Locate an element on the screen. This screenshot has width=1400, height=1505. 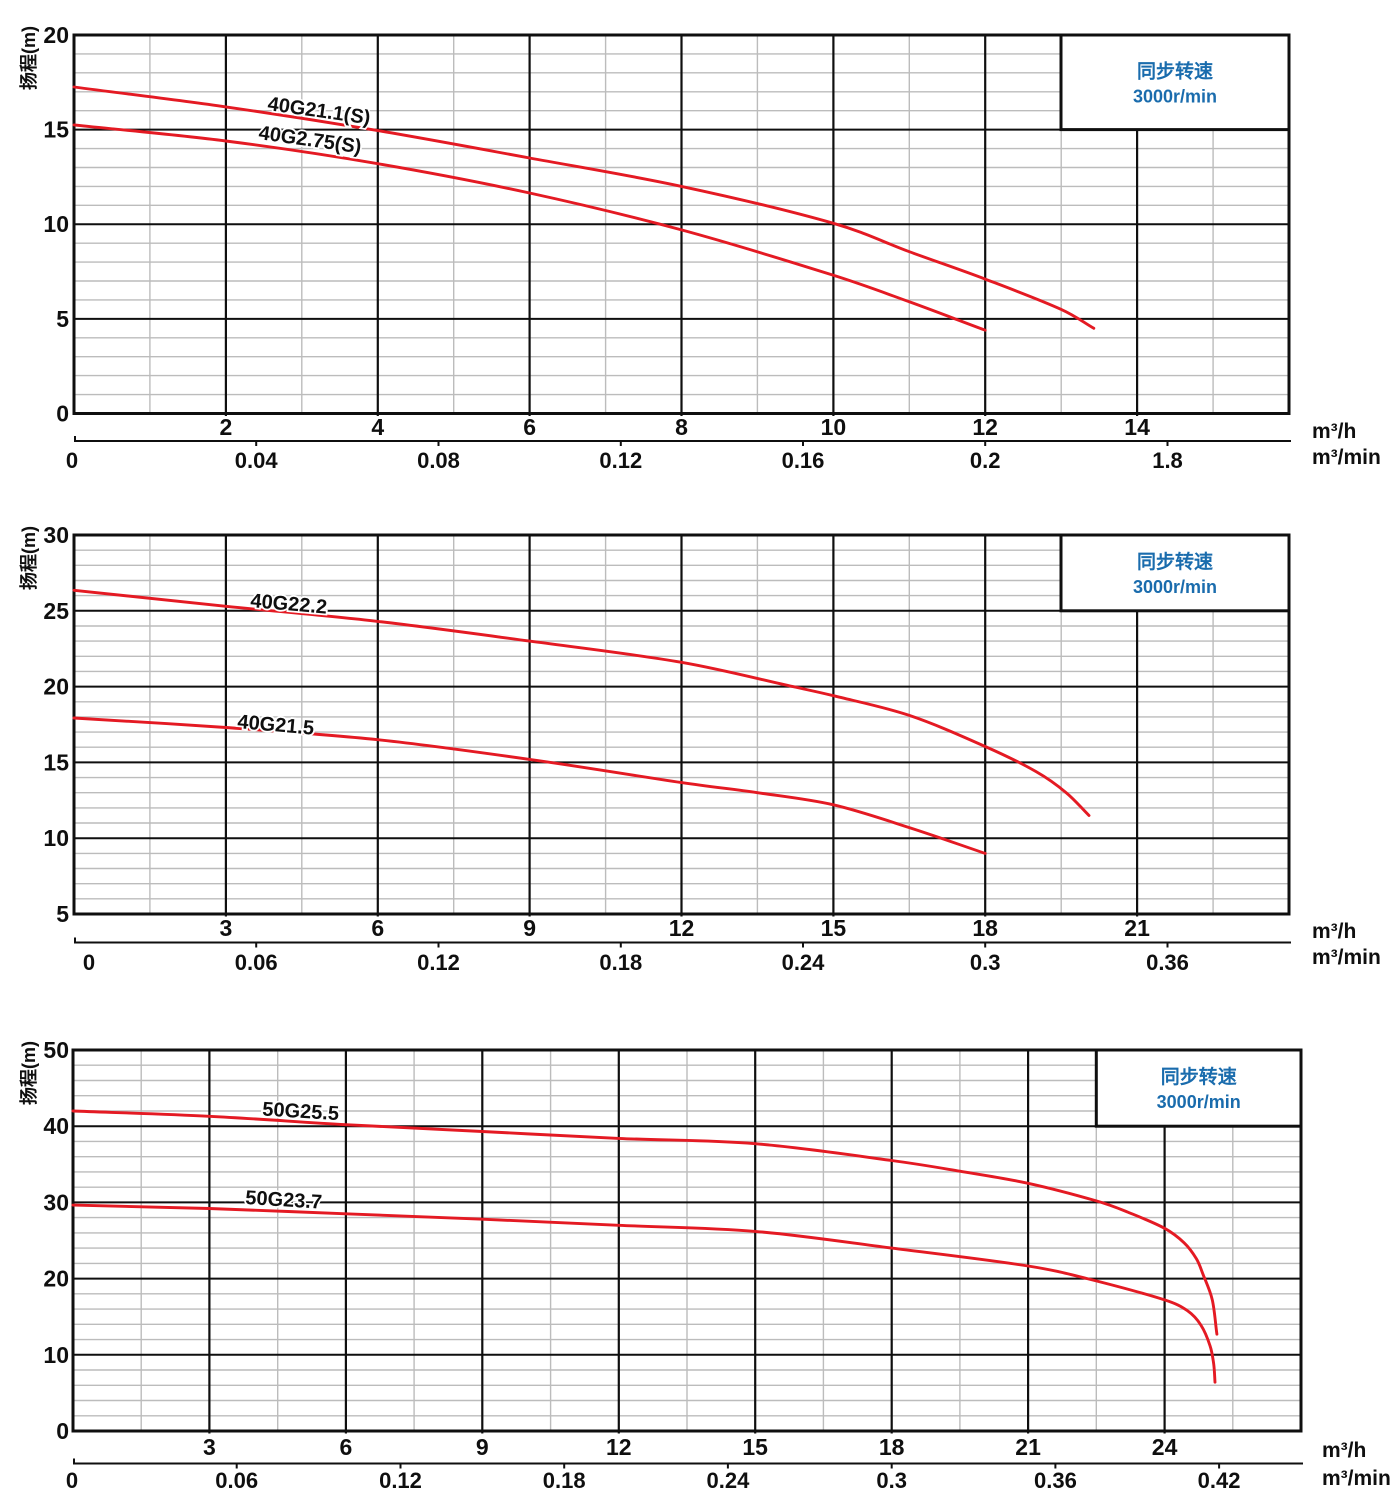
svg-text: 0.08 is located at coordinates (438, 460).